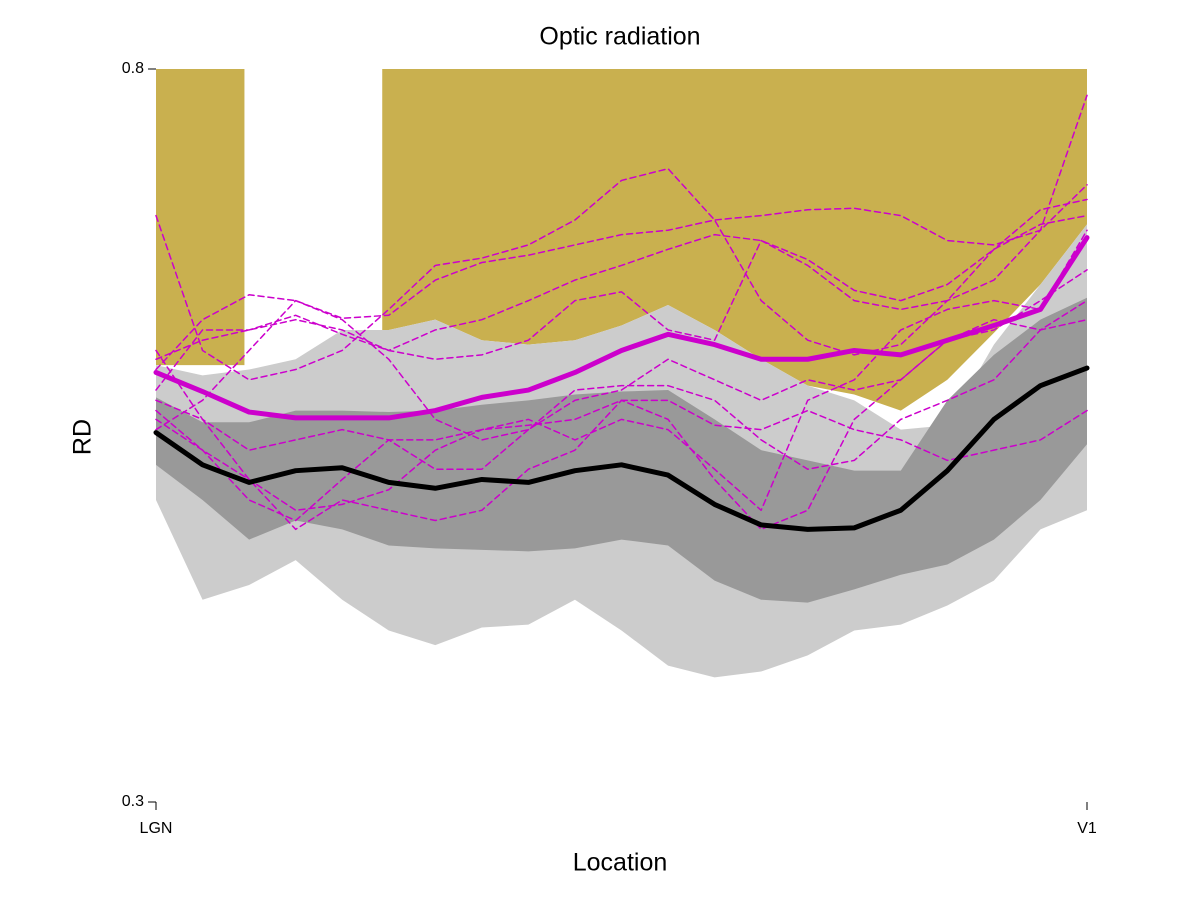 The height and width of the screenshot is (900, 1200). What do you see at coordinates (619, 37) in the screenshot?
I see `chart-title: Optic radiation` at bounding box center [619, 37].